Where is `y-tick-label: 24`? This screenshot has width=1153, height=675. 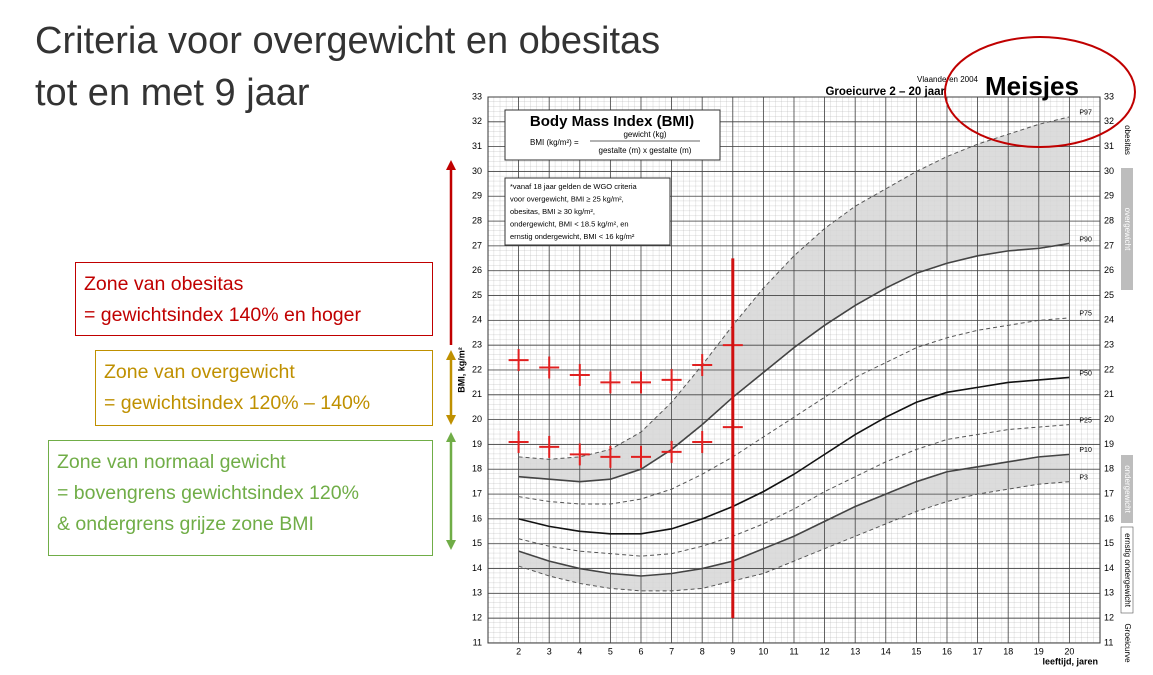
y-tick-label: 24 is located at coordinates (1109, 320).